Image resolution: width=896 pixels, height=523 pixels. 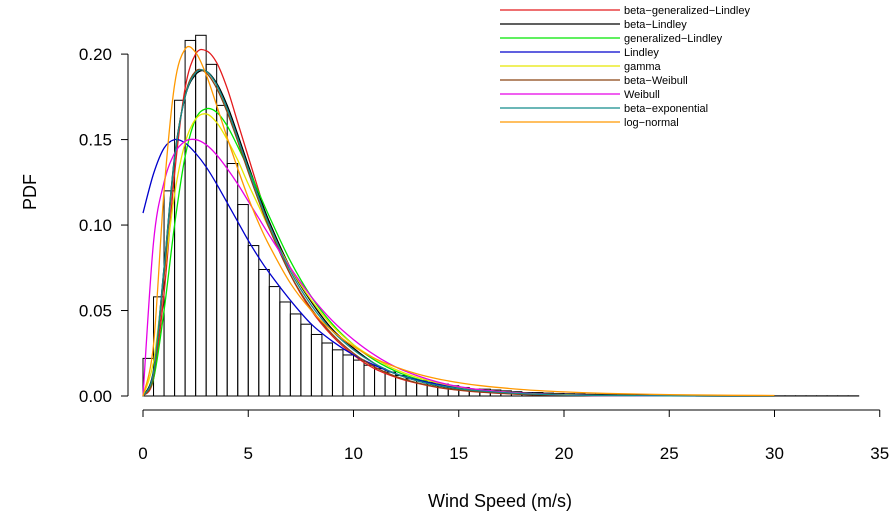 I want to click on legend-label: beta−exponential, so click(x=666, y=109).